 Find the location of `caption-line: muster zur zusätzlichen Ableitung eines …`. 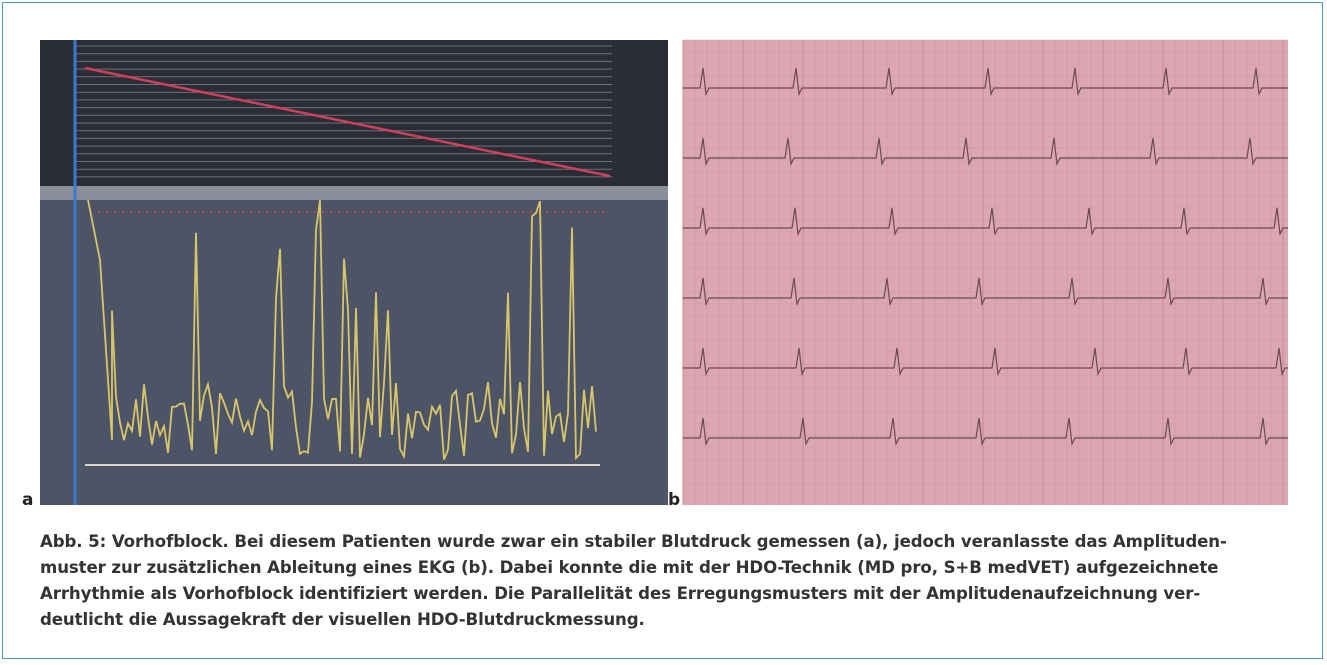

caption-line: muster zur zusätzlichen Ableitung eines … is located at coordinates (629, 567).